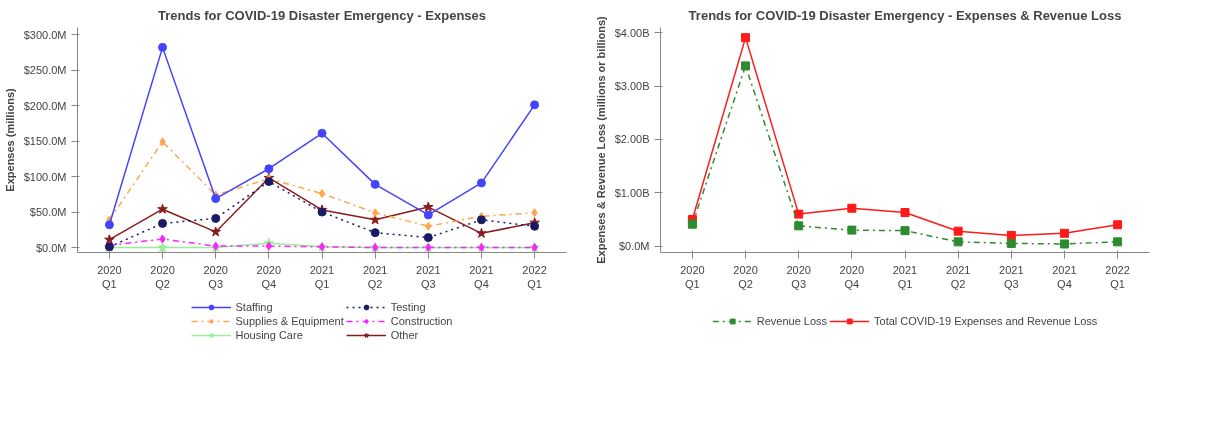 The width and height of the screenshot is (1207, 421). Describe the element at coordinates (48, 212) in the screenshot. I see `y-tick-label: $50.0M` at that location.